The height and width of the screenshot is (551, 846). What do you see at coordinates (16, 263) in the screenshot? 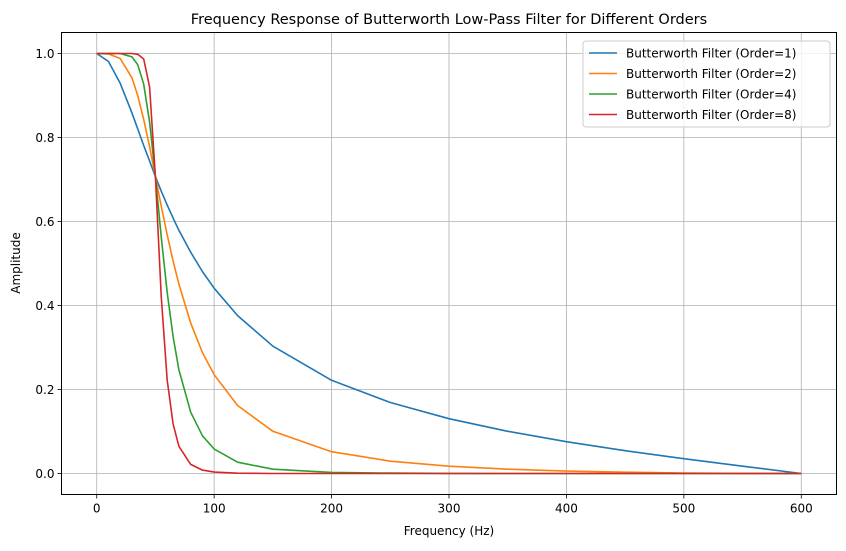
I see `y-axis-label: Amplitude` at bounding box center [16, 263].